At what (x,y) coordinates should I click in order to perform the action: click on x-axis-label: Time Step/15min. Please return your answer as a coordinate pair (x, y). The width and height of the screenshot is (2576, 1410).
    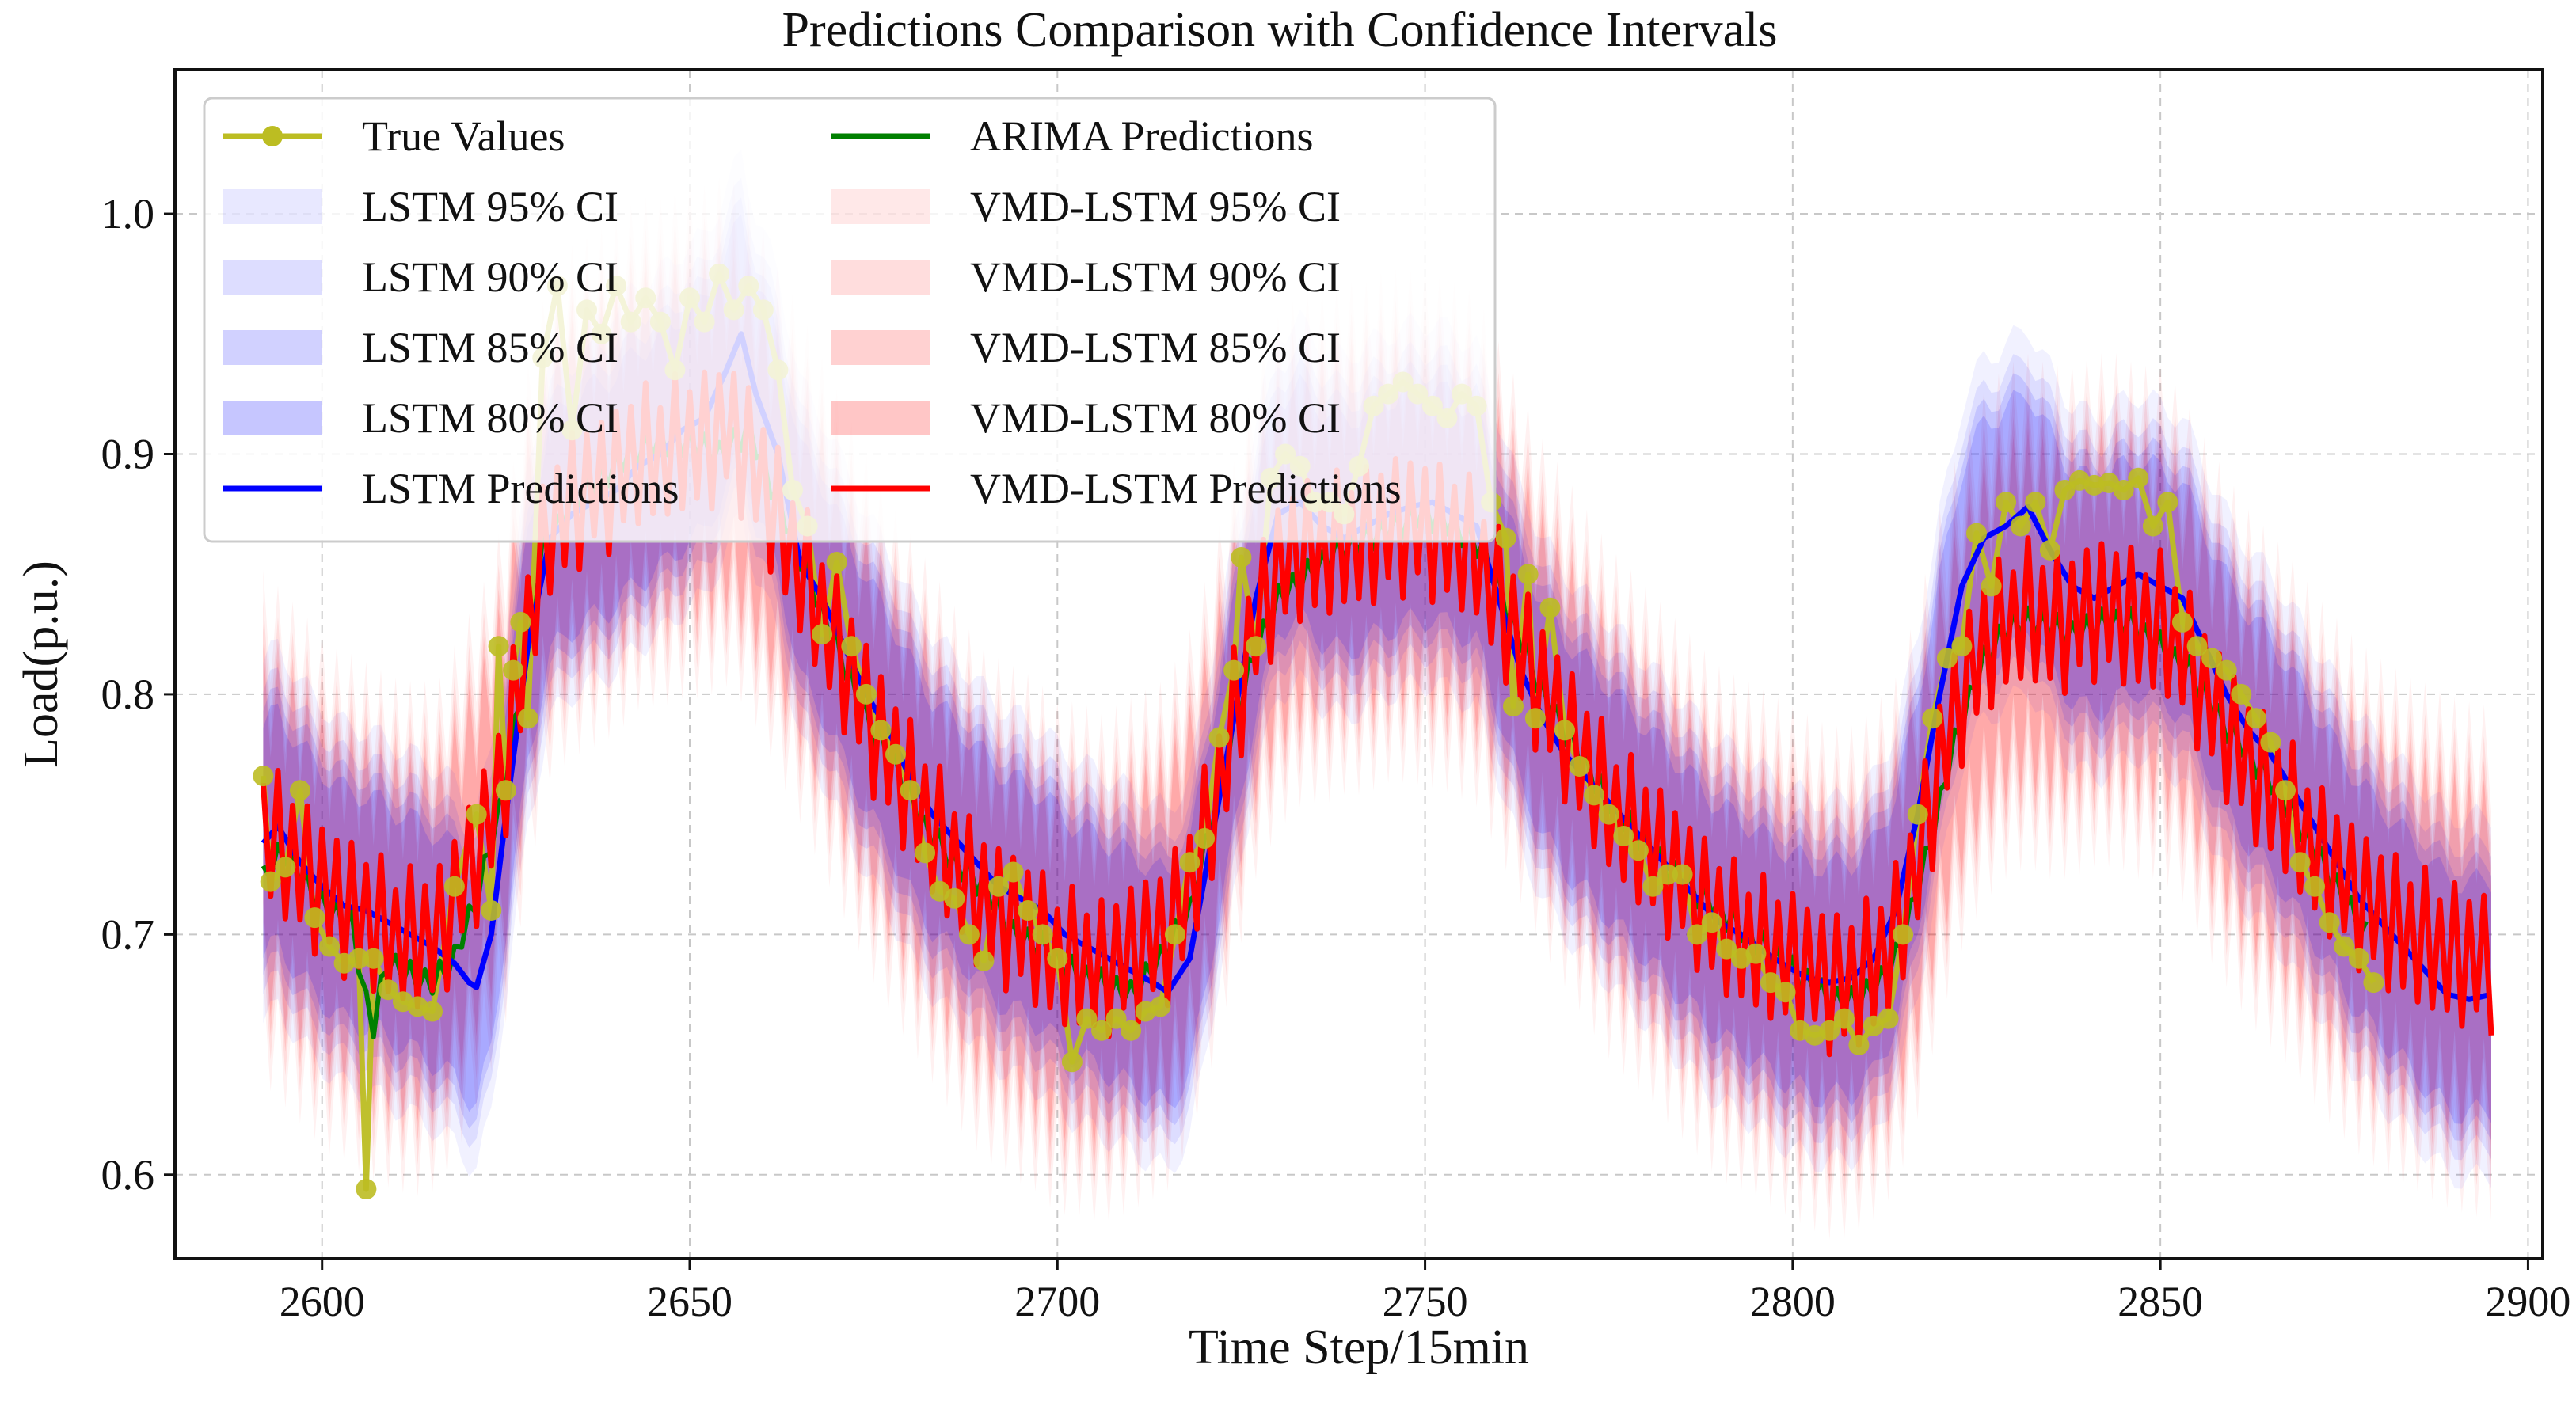
    Looking at the image, I should click on (1359, 1347).